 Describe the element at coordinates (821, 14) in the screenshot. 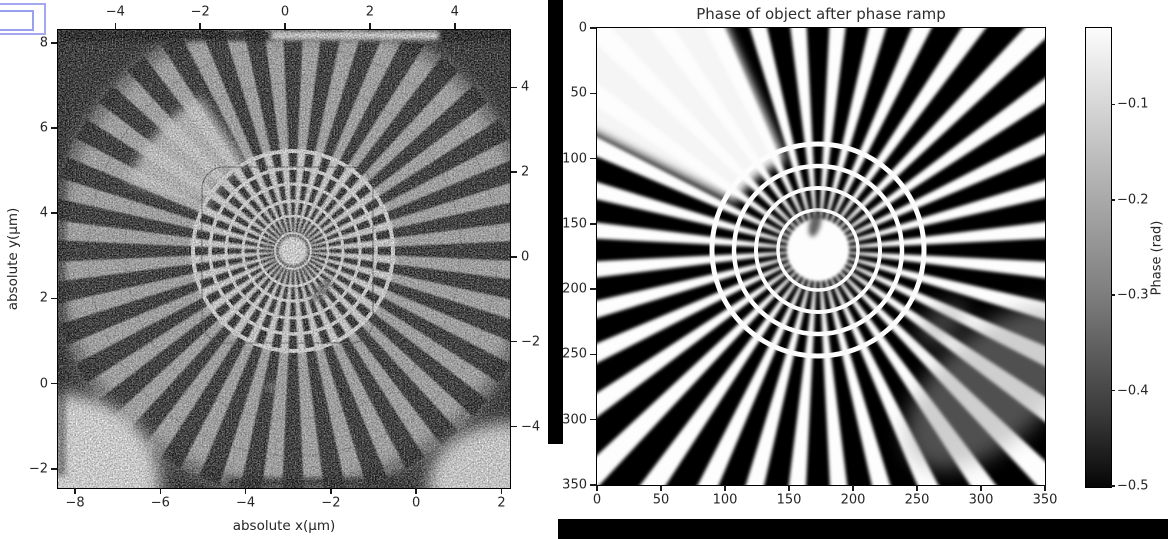

I see `right-plot-title: Phase of object after phase ramp` at that location.